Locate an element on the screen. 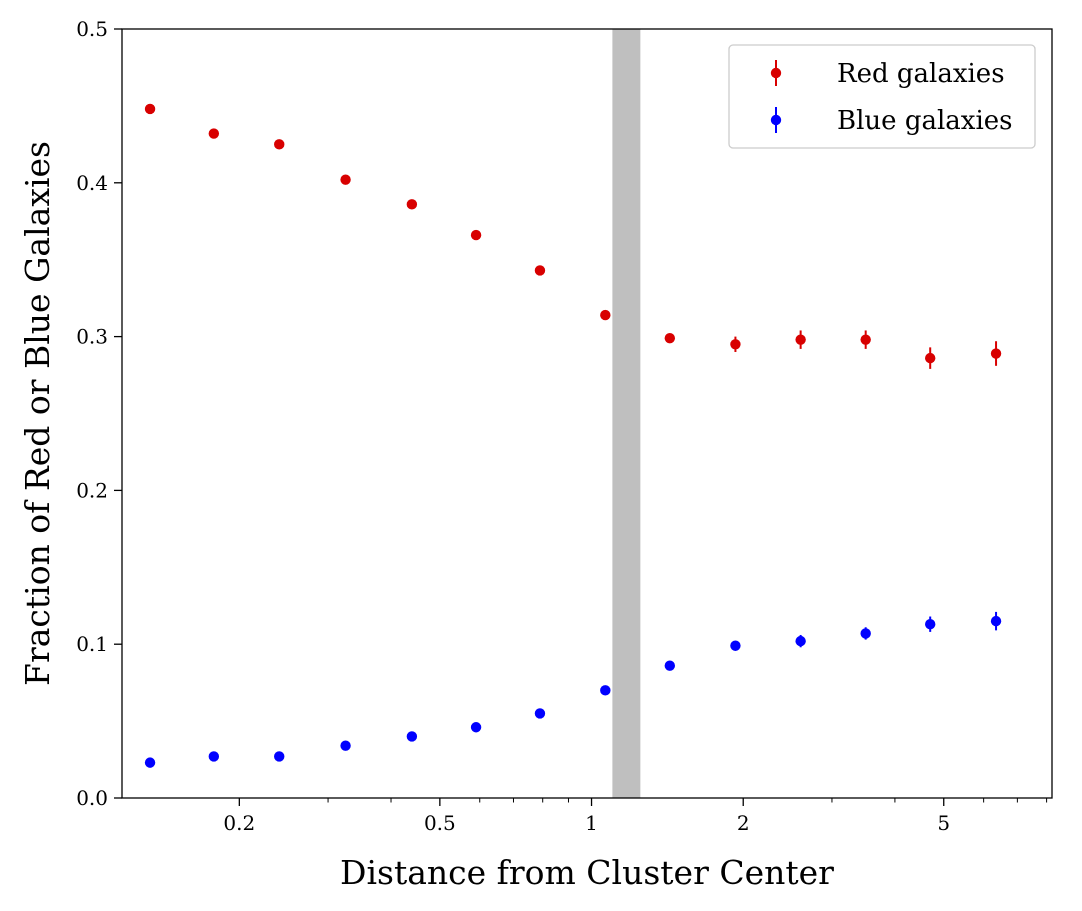  series-blue-galaxies is located at coordinates (573, 689).